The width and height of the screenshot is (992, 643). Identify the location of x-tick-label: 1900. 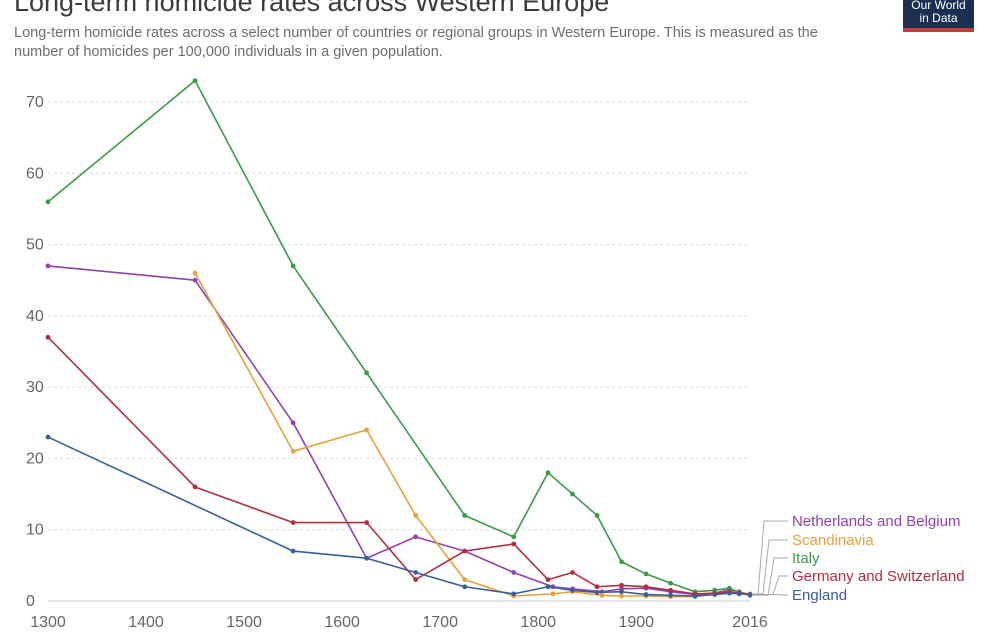
(636, 622).